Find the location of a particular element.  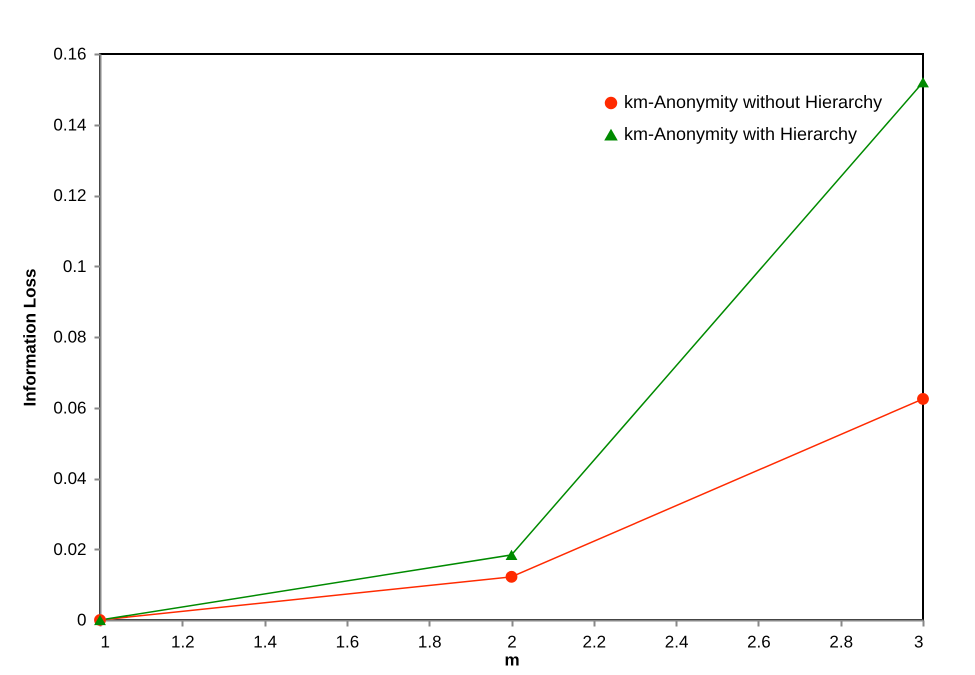

y-axis-title: Information Loss is located at coordinates (30, 337).